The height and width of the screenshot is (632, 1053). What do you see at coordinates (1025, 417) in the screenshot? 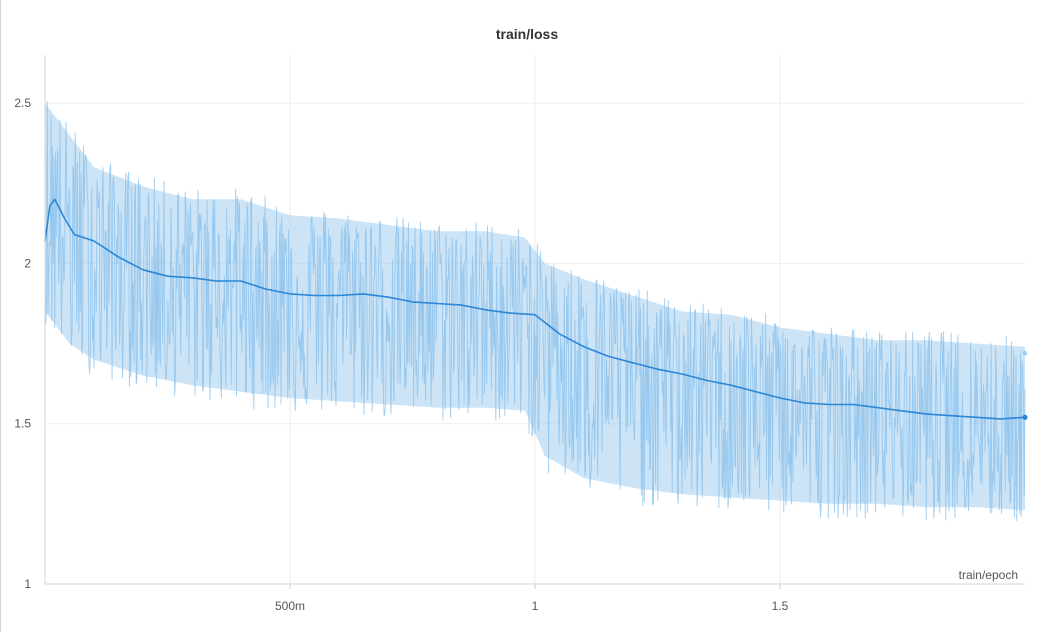
I see `smoothed-end-point` at bounding box center [1025, 417].